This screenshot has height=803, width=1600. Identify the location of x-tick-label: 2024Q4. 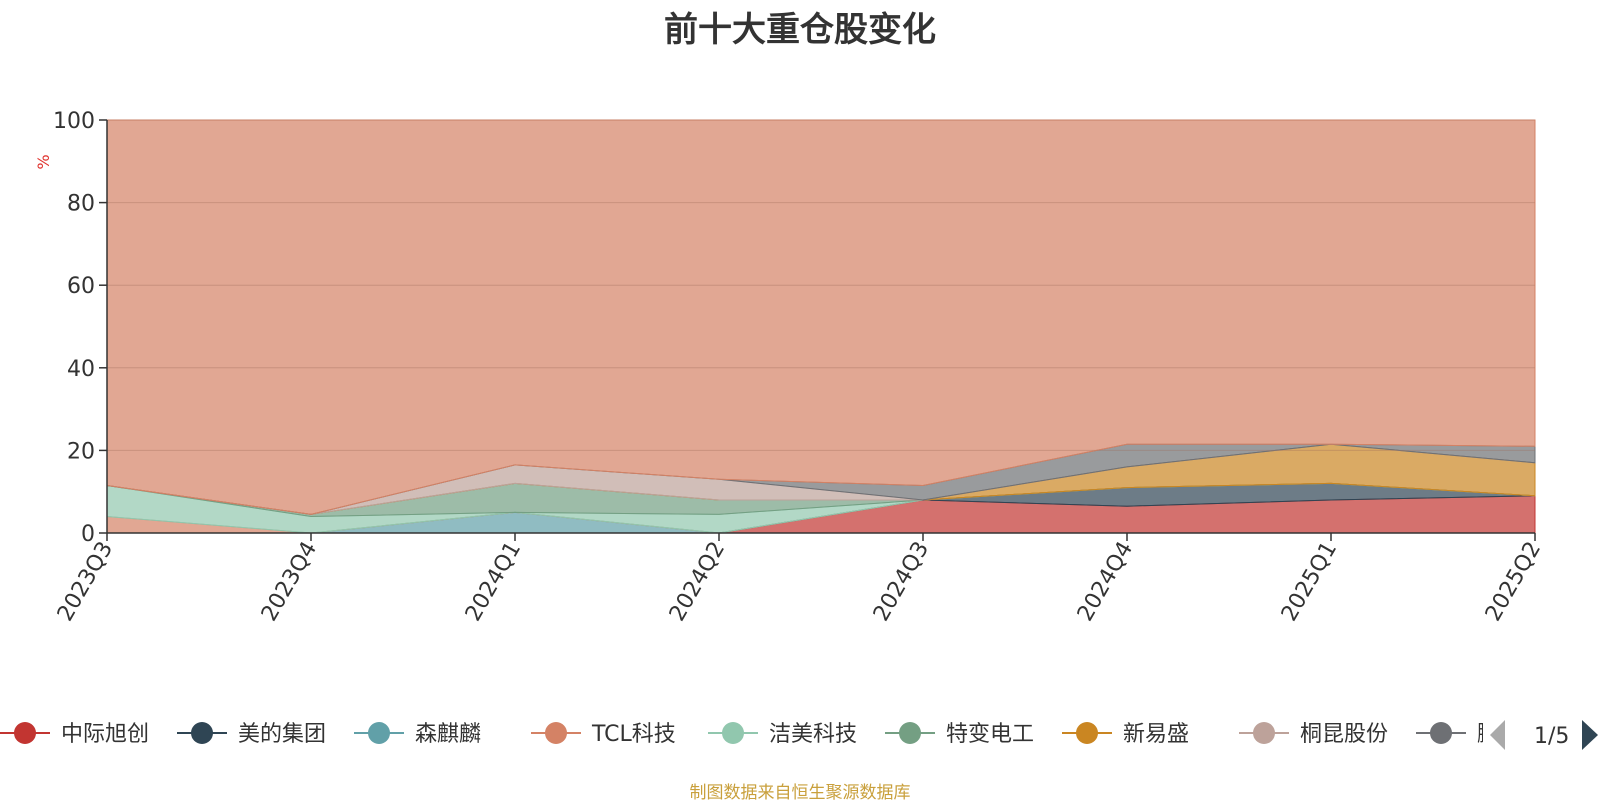
(1105, 582).